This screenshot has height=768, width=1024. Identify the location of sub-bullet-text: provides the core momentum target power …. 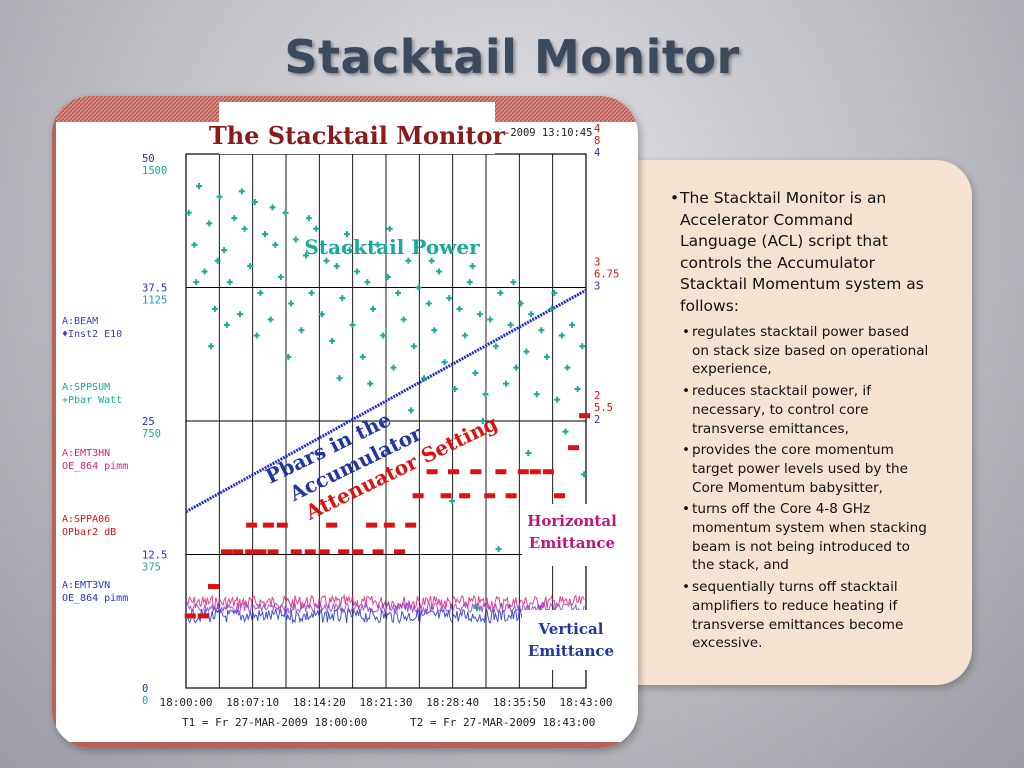
(800, 469).